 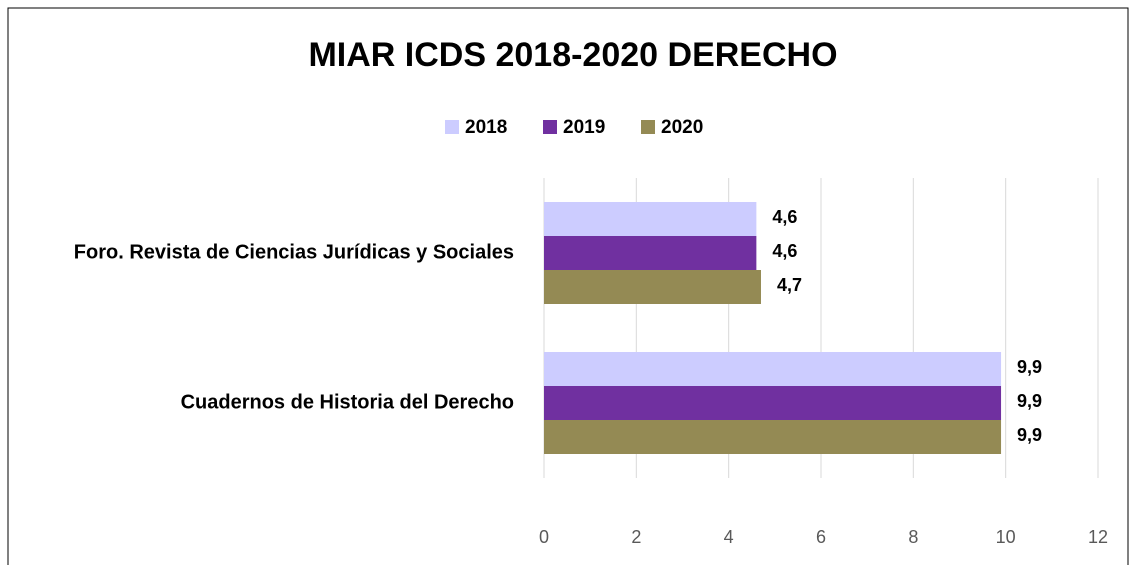 I want to click on legend-label: 2020, so click(x=682, y=127).